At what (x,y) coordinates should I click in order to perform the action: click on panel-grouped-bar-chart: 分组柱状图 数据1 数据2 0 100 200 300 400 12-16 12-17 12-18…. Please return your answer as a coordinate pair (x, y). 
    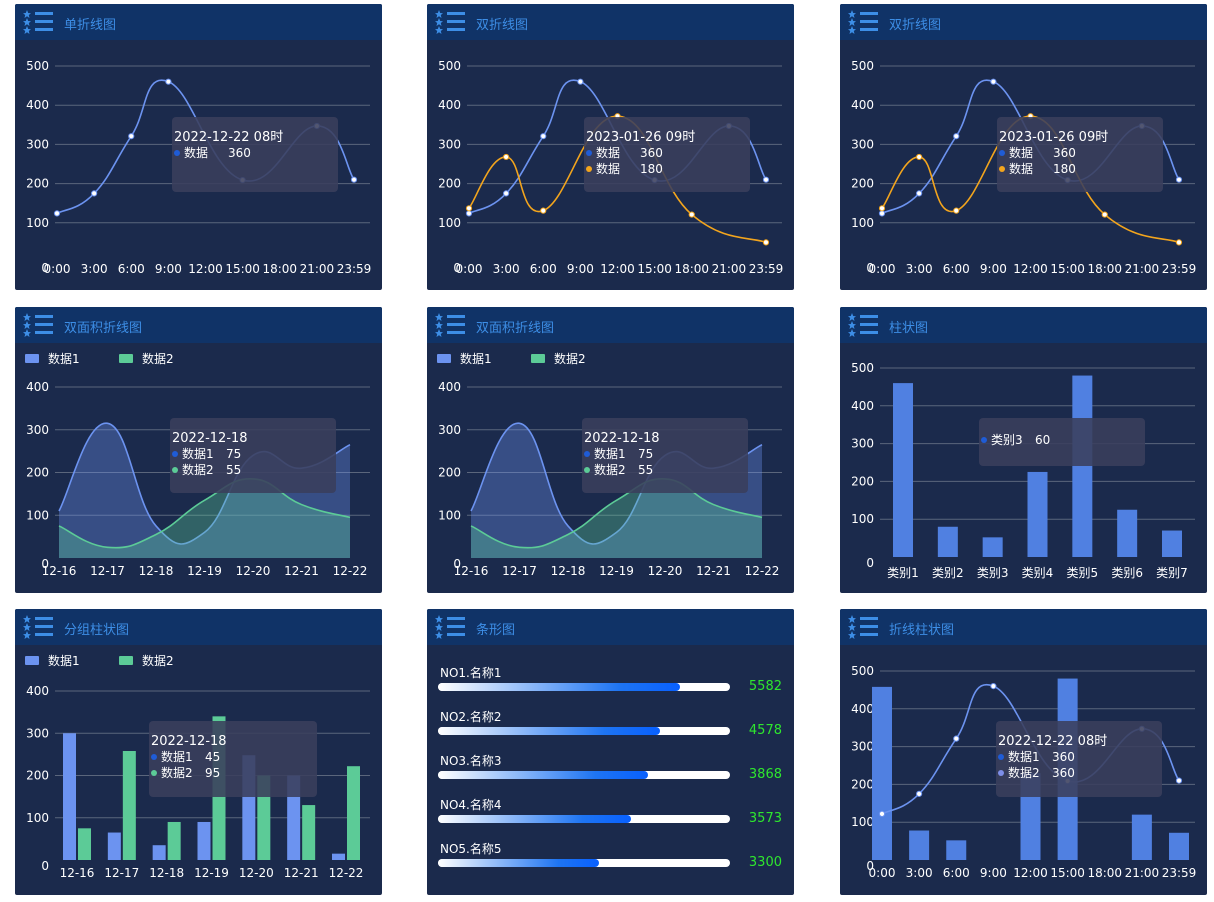
    Looking at the image, I should click on (198, 752).